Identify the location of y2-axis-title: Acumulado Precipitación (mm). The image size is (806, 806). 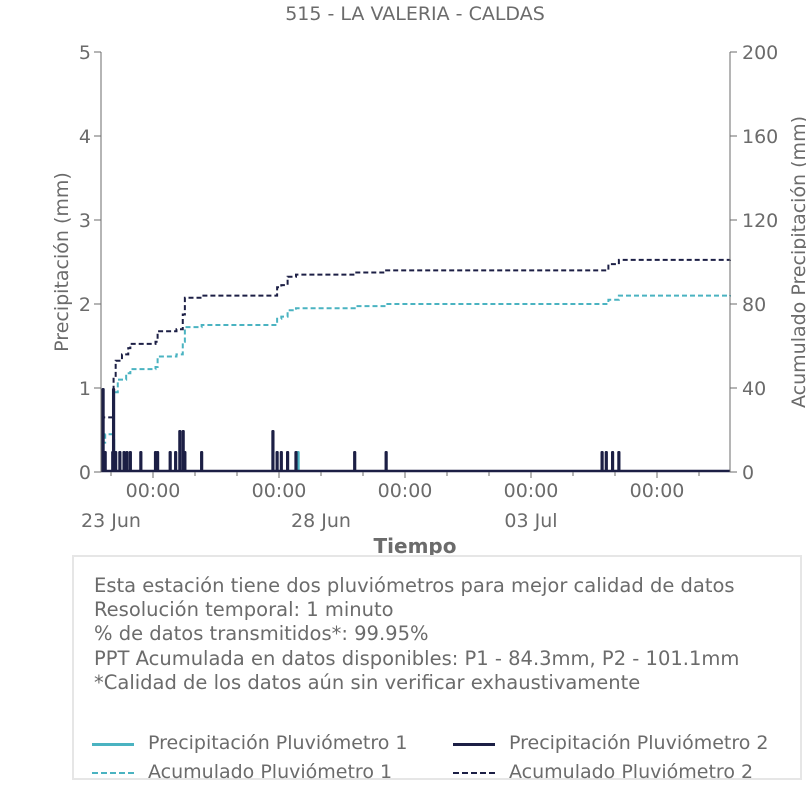
(797, 262).